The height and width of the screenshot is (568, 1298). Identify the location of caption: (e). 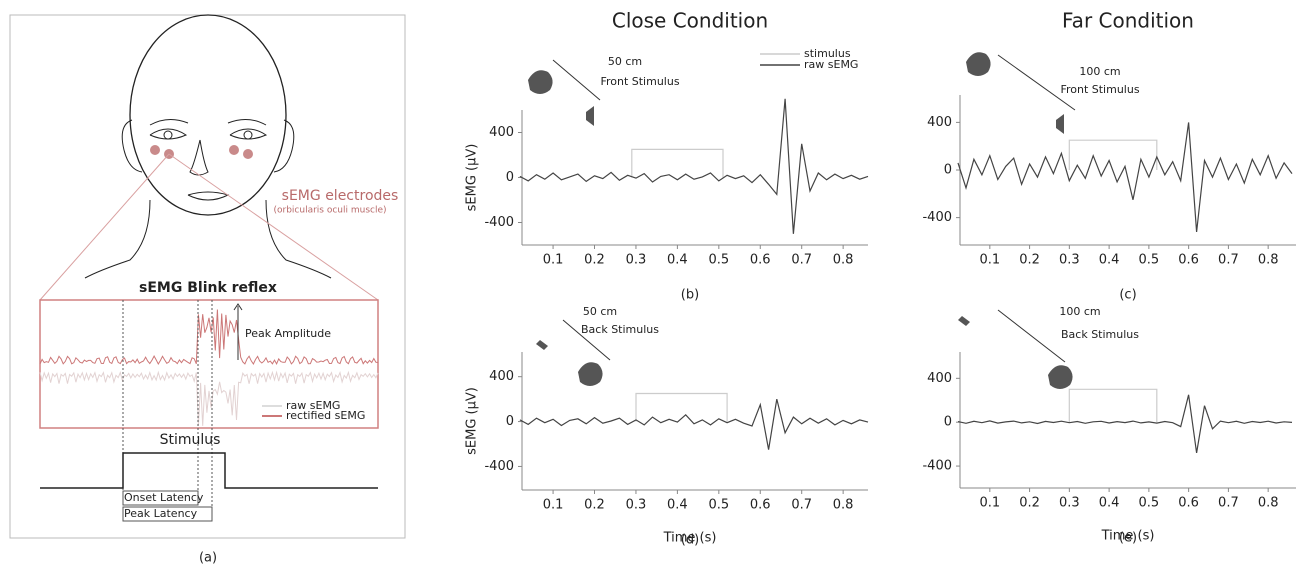
(1128, 538).